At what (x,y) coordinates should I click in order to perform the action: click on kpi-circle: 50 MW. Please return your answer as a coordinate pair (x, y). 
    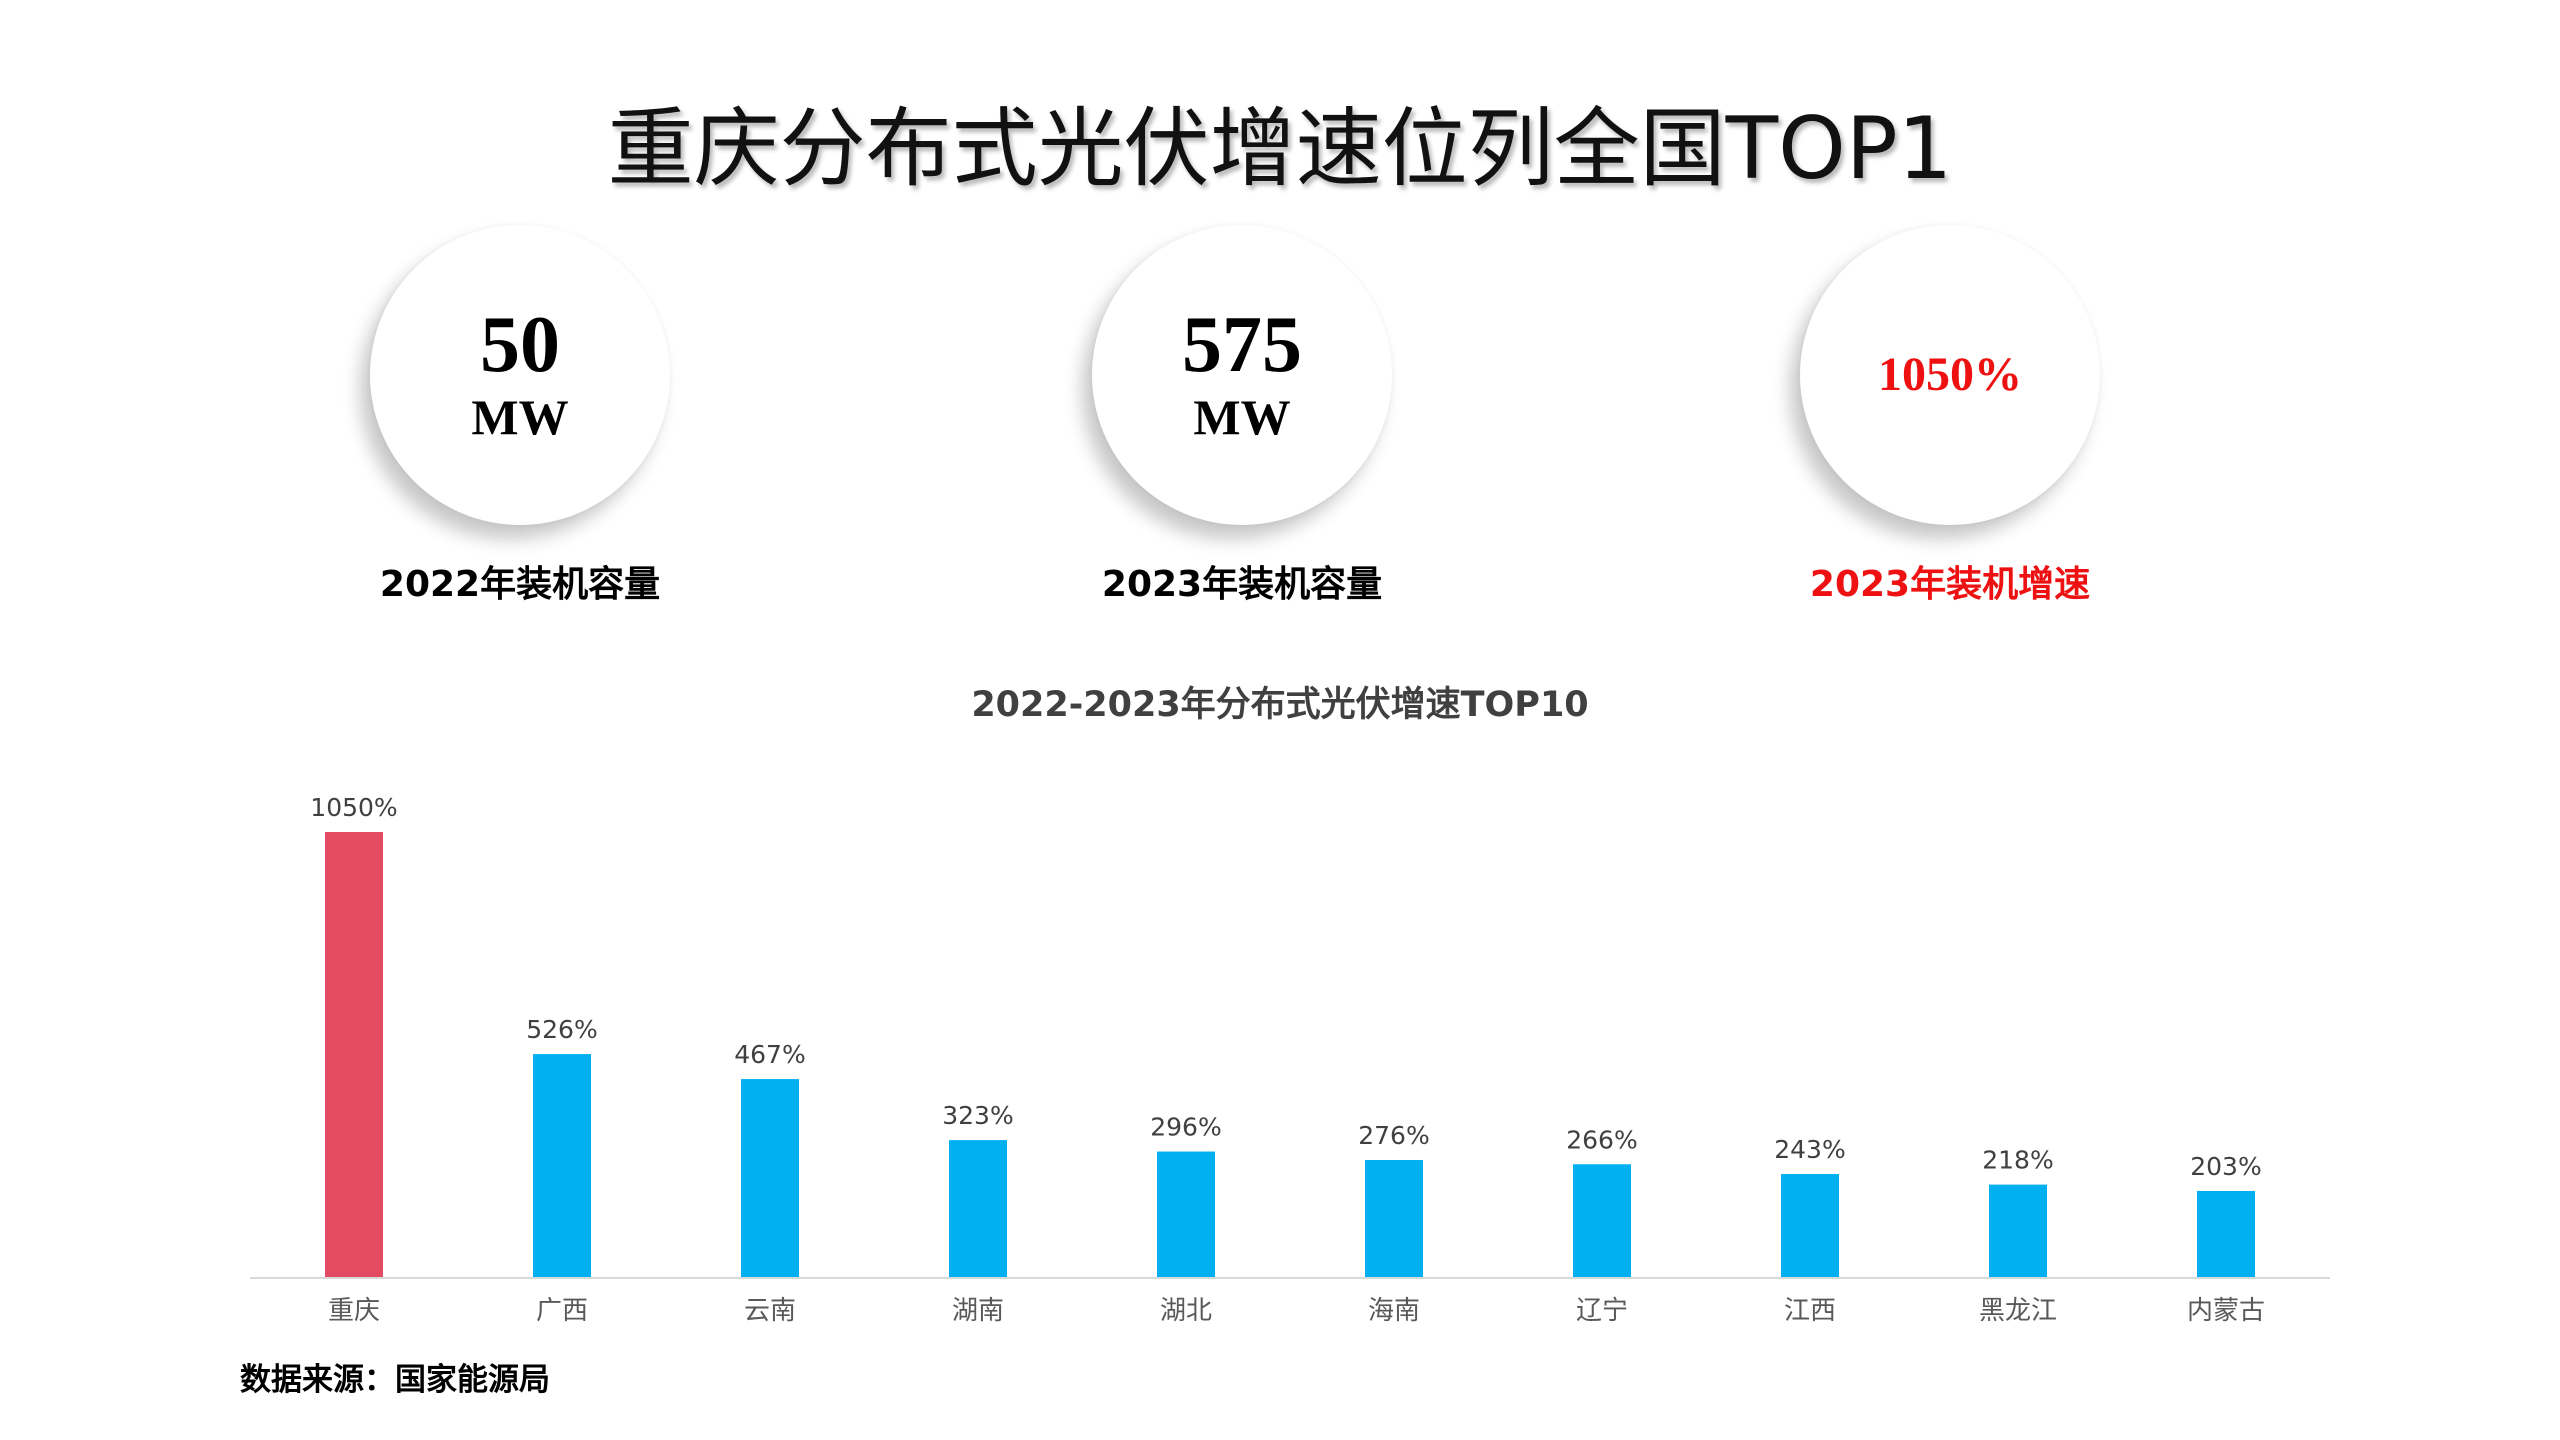
    Looking at the image, I should click on (520, 375).